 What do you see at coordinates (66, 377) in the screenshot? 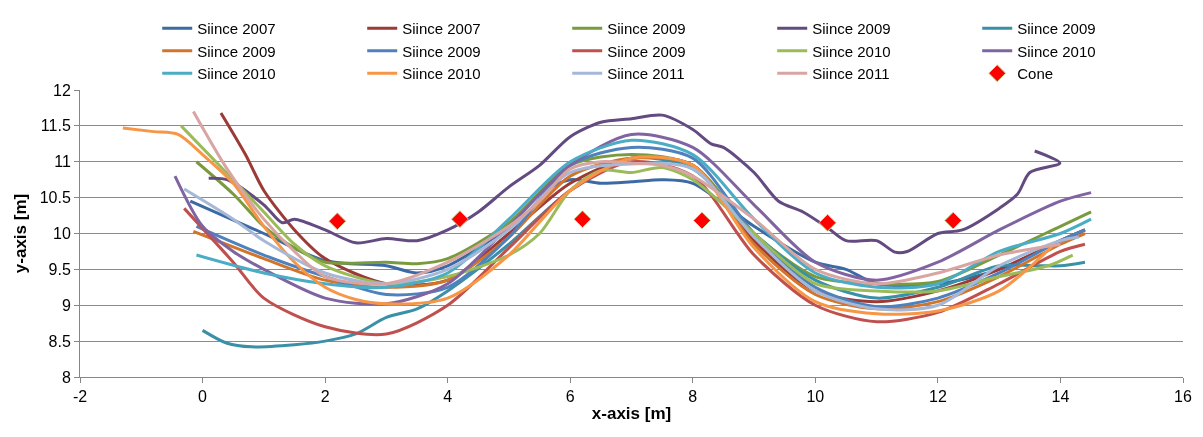
I see `y-tick-label: 8` at bounding box center [66, 377].